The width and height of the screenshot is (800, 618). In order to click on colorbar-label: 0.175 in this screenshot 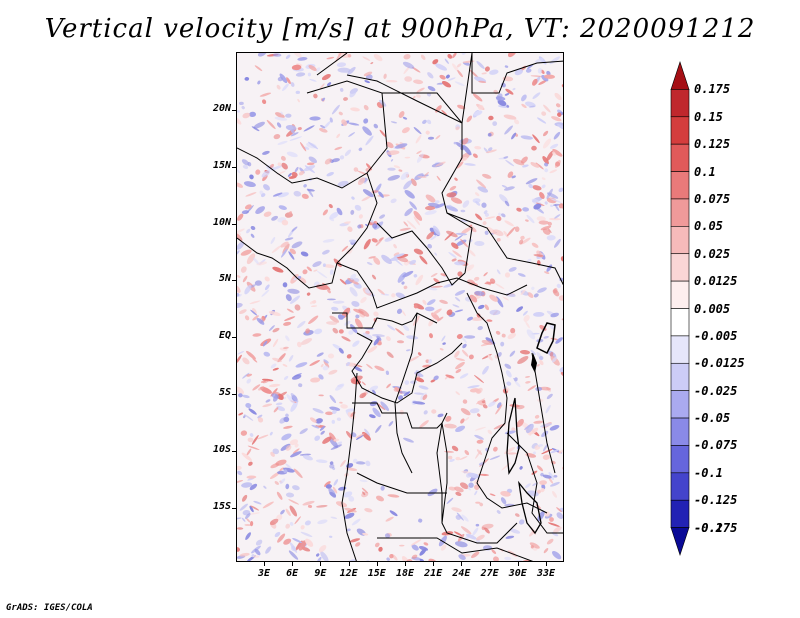, I will do `click(712, 89)`.